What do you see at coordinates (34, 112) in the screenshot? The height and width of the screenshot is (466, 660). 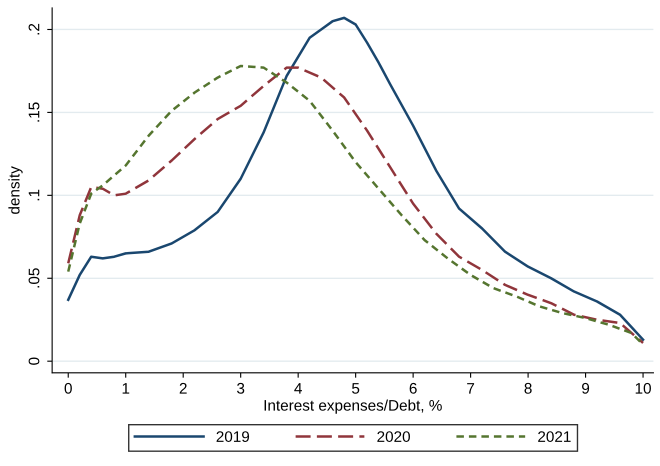 I see `y-tick-label: .15` at bounding box center [34, 112].